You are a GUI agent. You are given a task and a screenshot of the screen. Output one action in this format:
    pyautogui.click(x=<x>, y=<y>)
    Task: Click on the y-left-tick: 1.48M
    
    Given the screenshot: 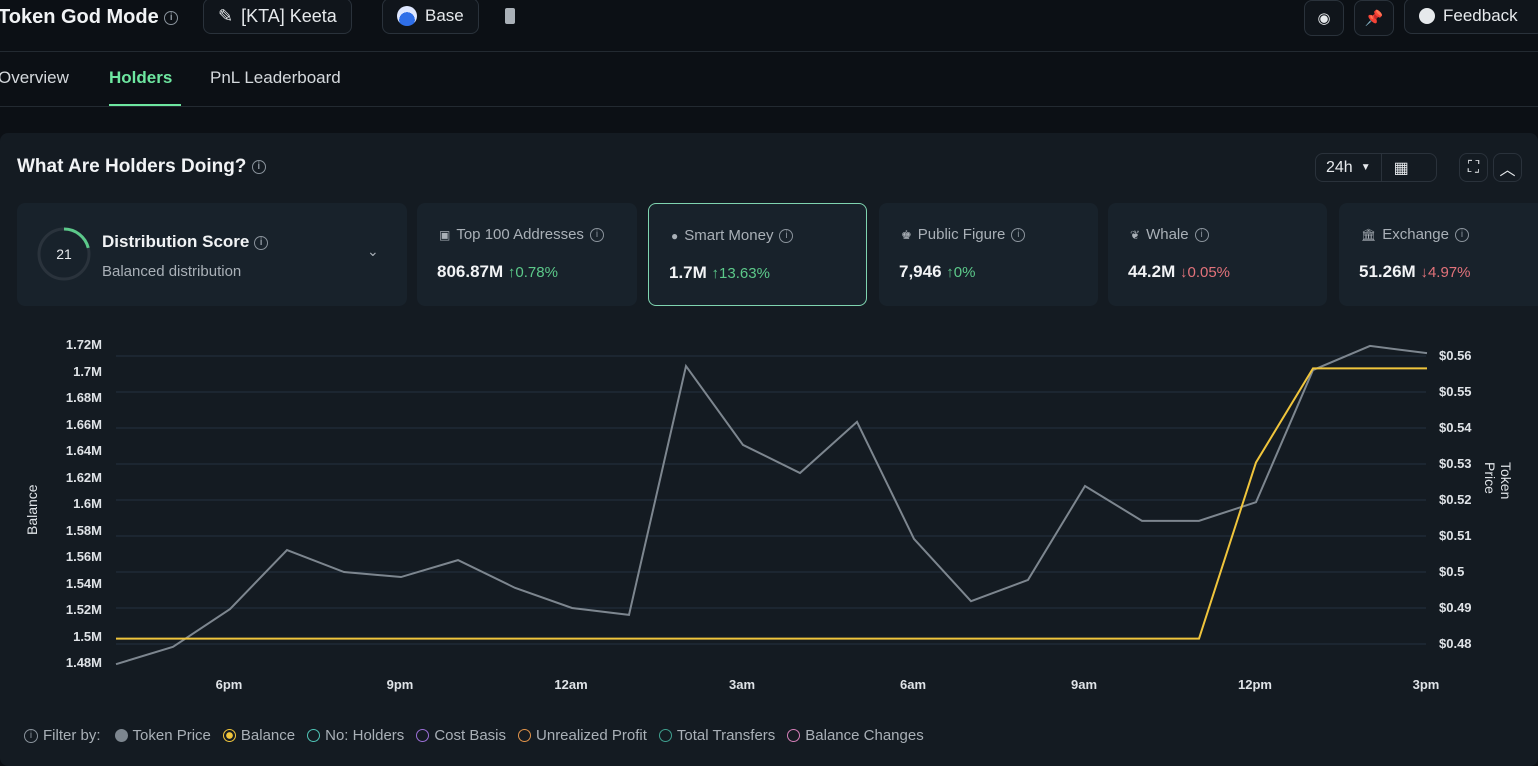 What is the action you would take?
    pyautogui.click(x=83, y=662)
    